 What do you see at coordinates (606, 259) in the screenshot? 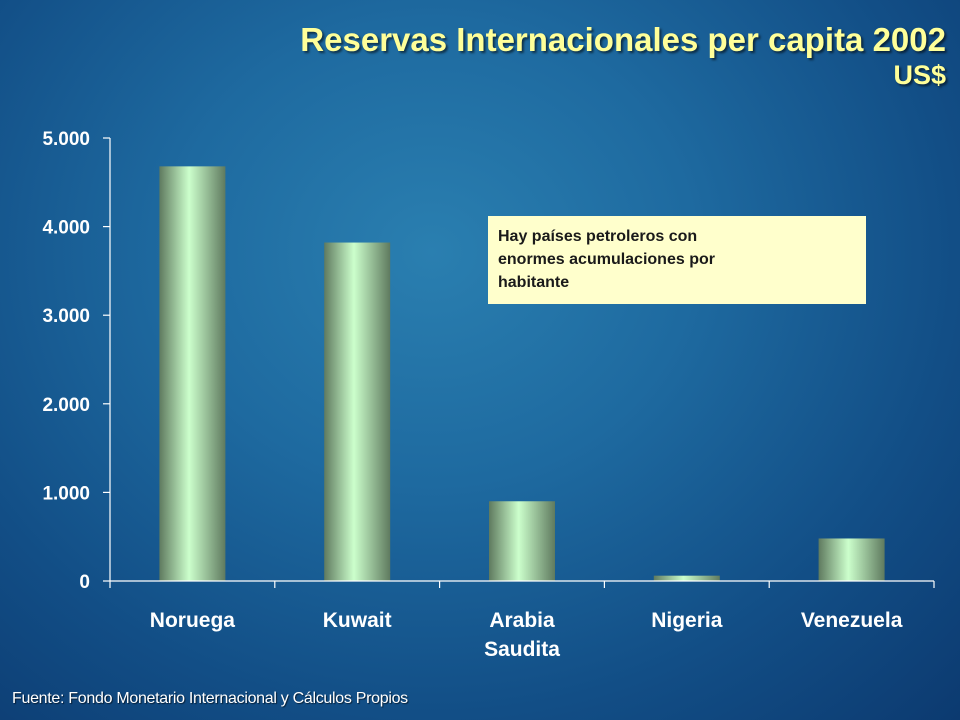
I see `annotation-line: enormes acumulaciones por` at bounding box center [606, 259].